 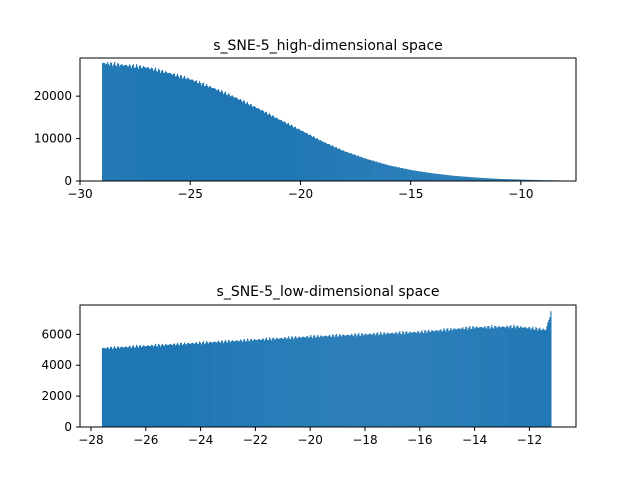 I want to click on x-tick-label: −18, so click(x=364, y=440).